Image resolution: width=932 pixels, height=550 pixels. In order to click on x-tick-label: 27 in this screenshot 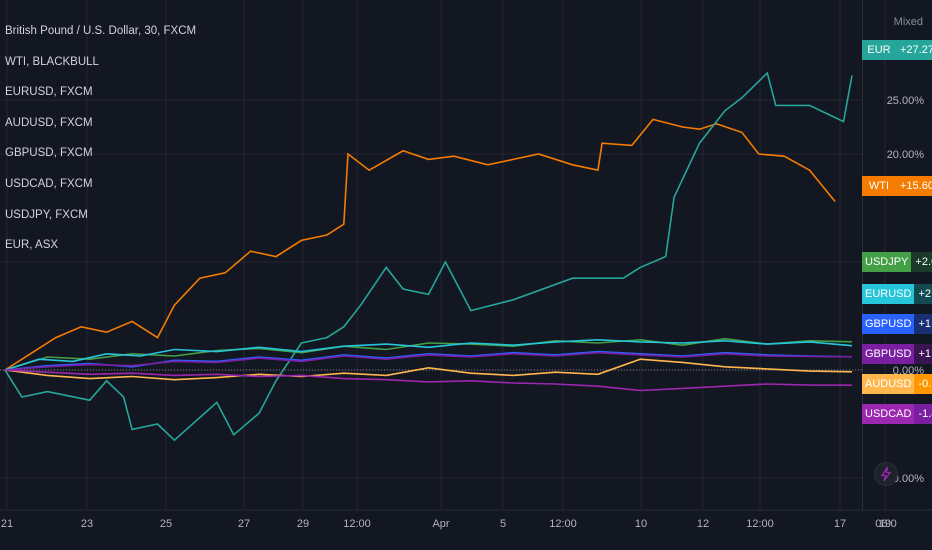, I will do `click(244, 524)`.